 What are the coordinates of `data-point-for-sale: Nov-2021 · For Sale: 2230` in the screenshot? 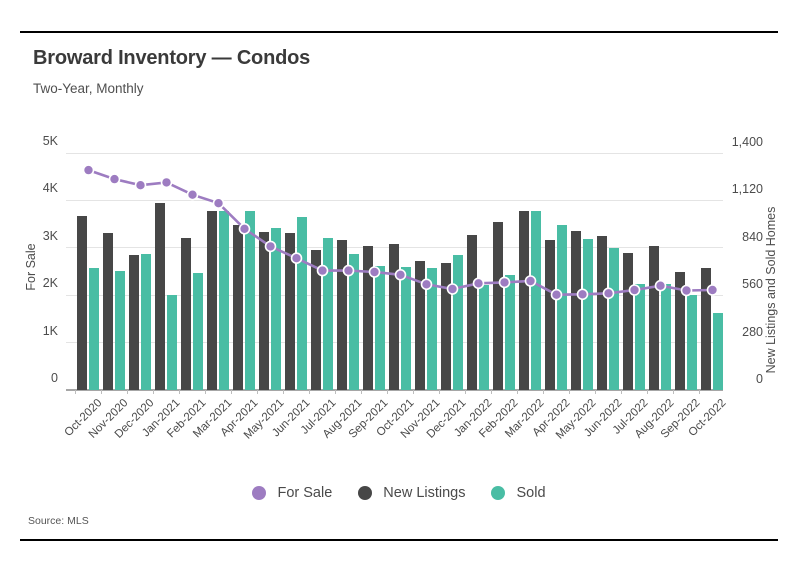 It's located at (426, 284).